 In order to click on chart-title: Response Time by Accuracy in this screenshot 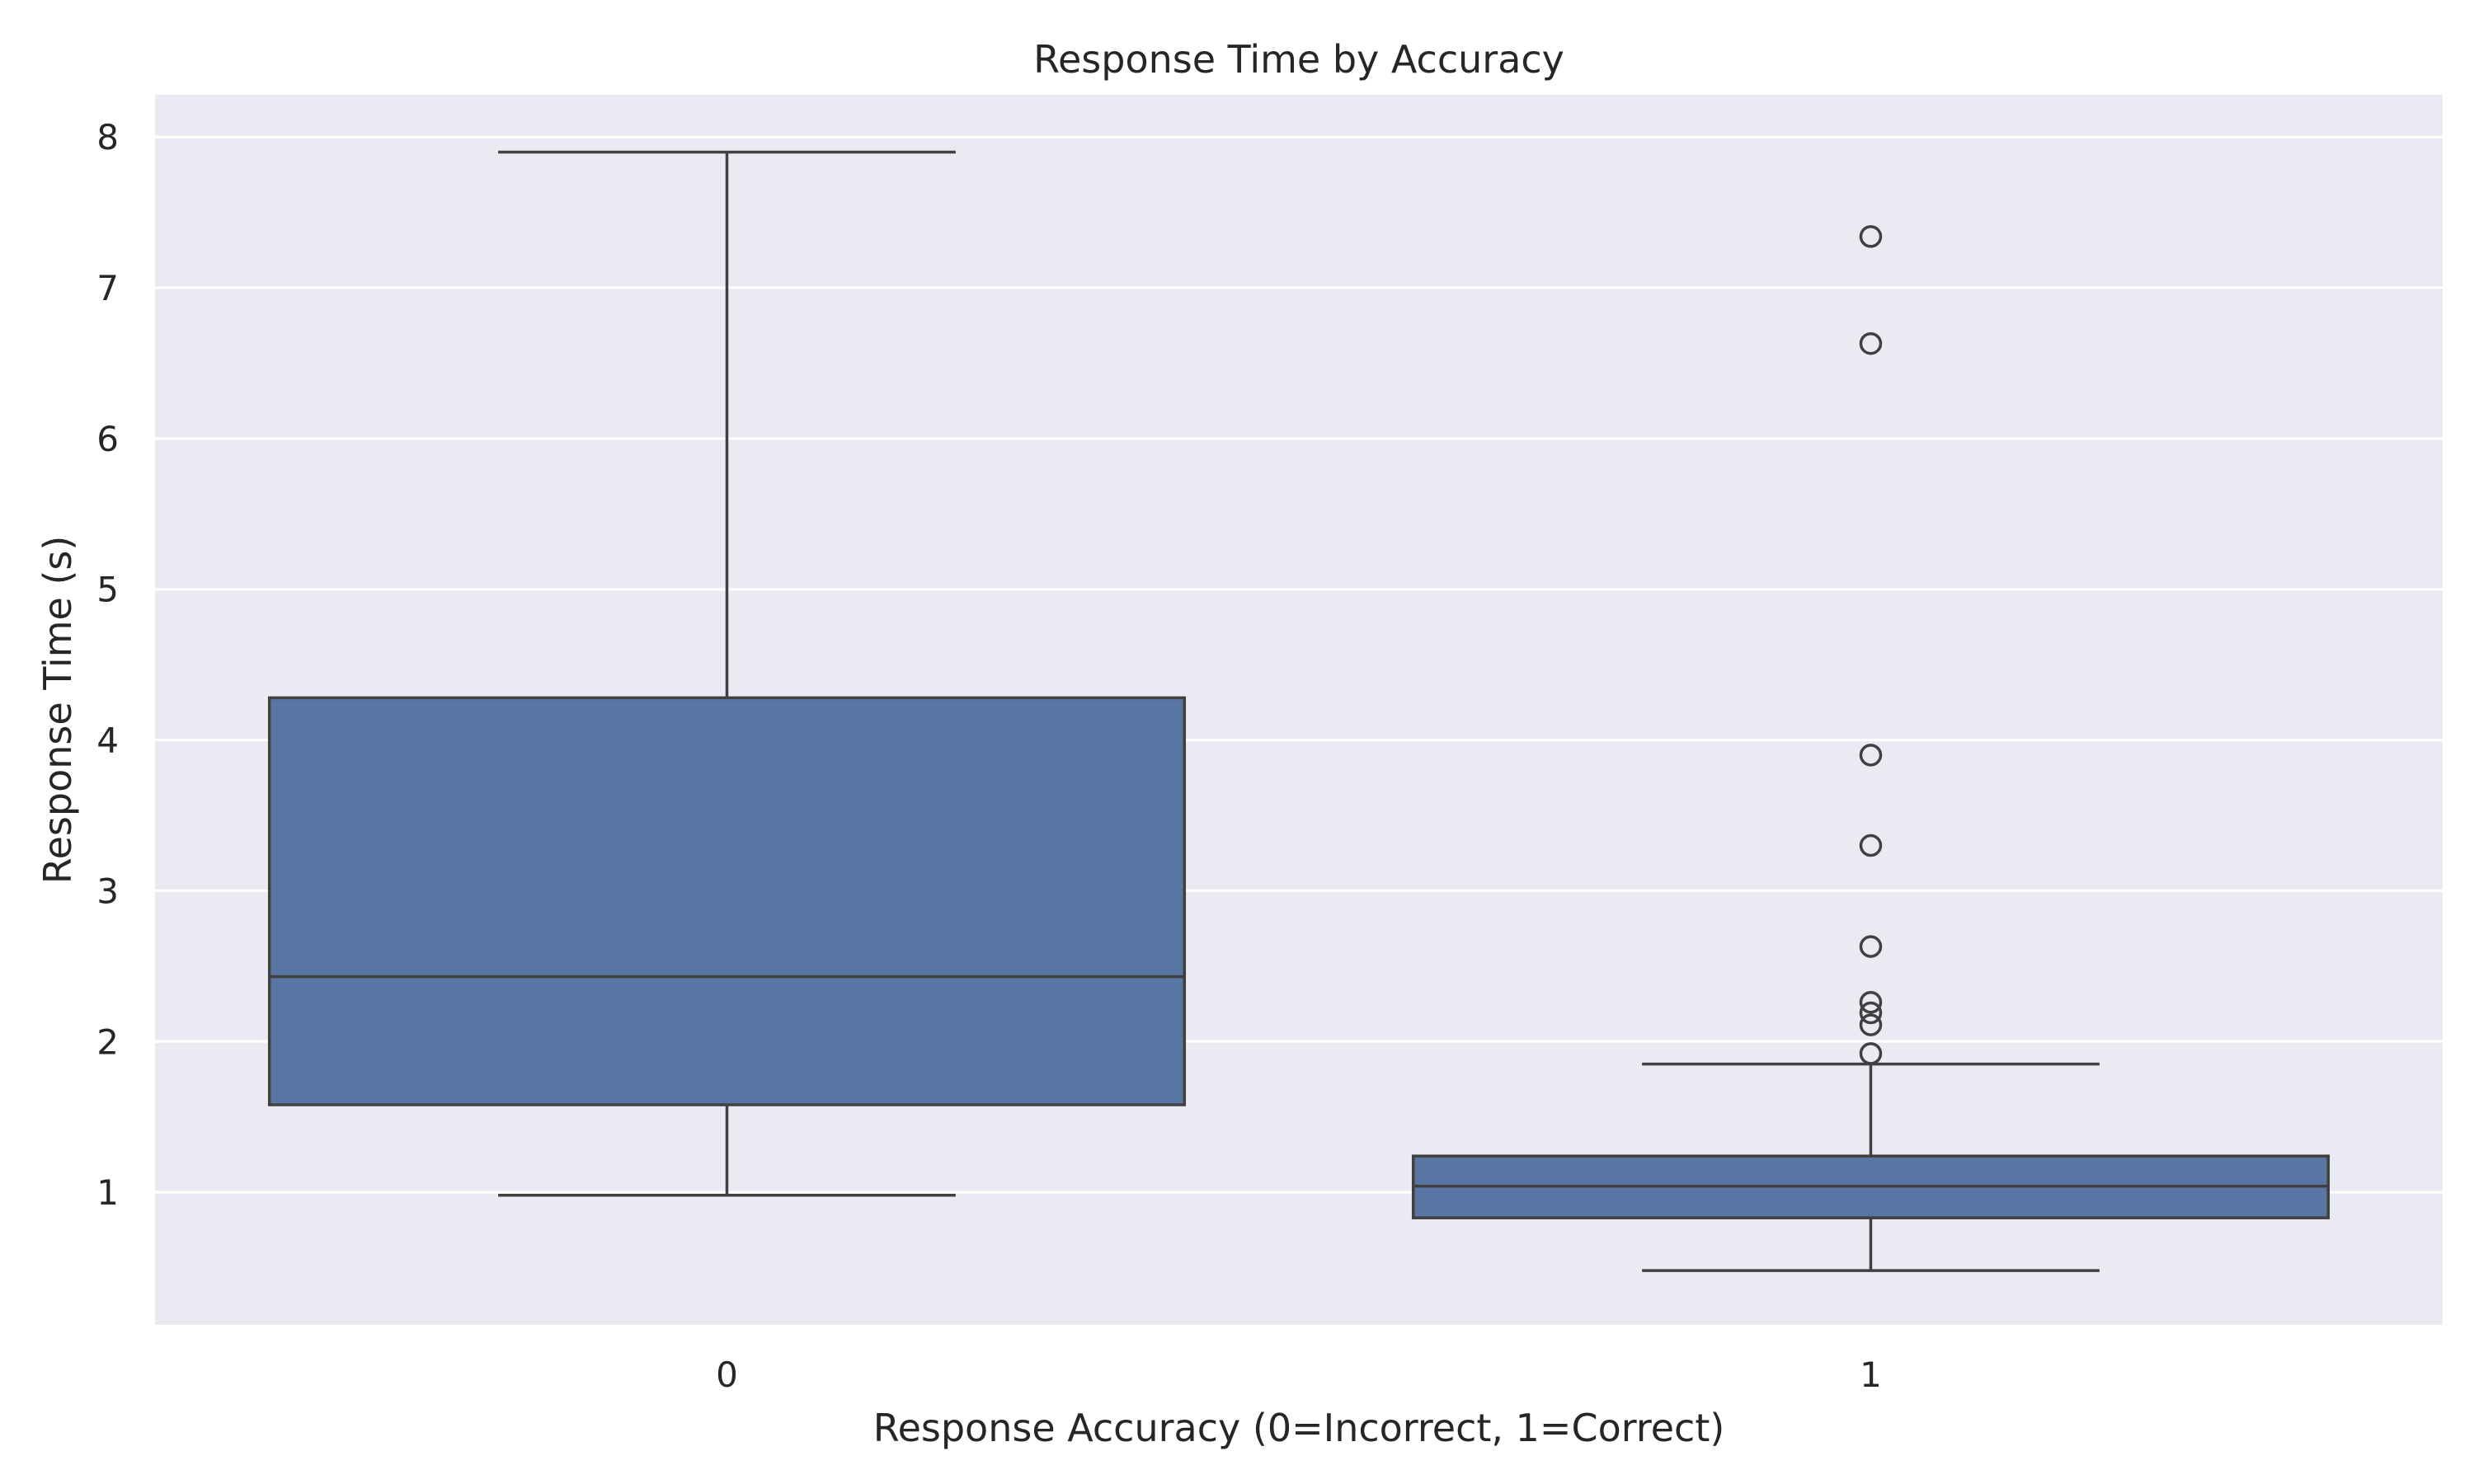, I will do `click(1298, 59)`.